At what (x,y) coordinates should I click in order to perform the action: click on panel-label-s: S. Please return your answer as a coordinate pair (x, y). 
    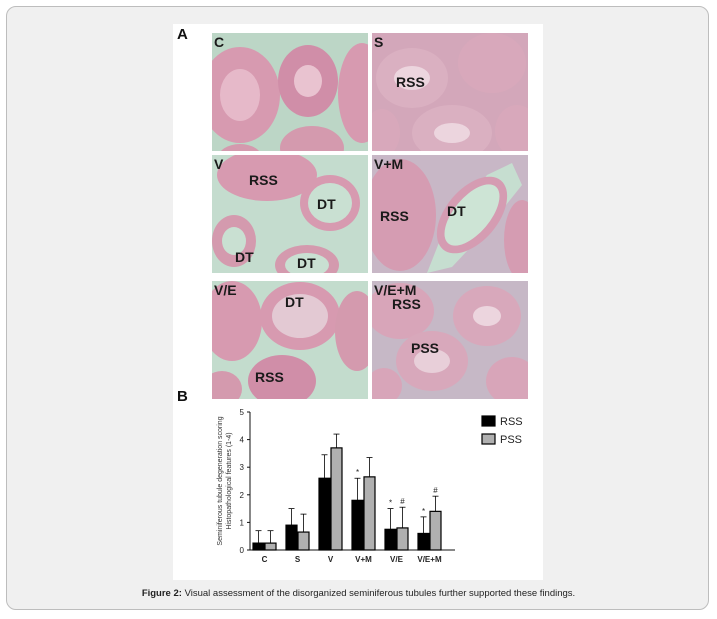
    Looking at the image, I should click on (379, 42).